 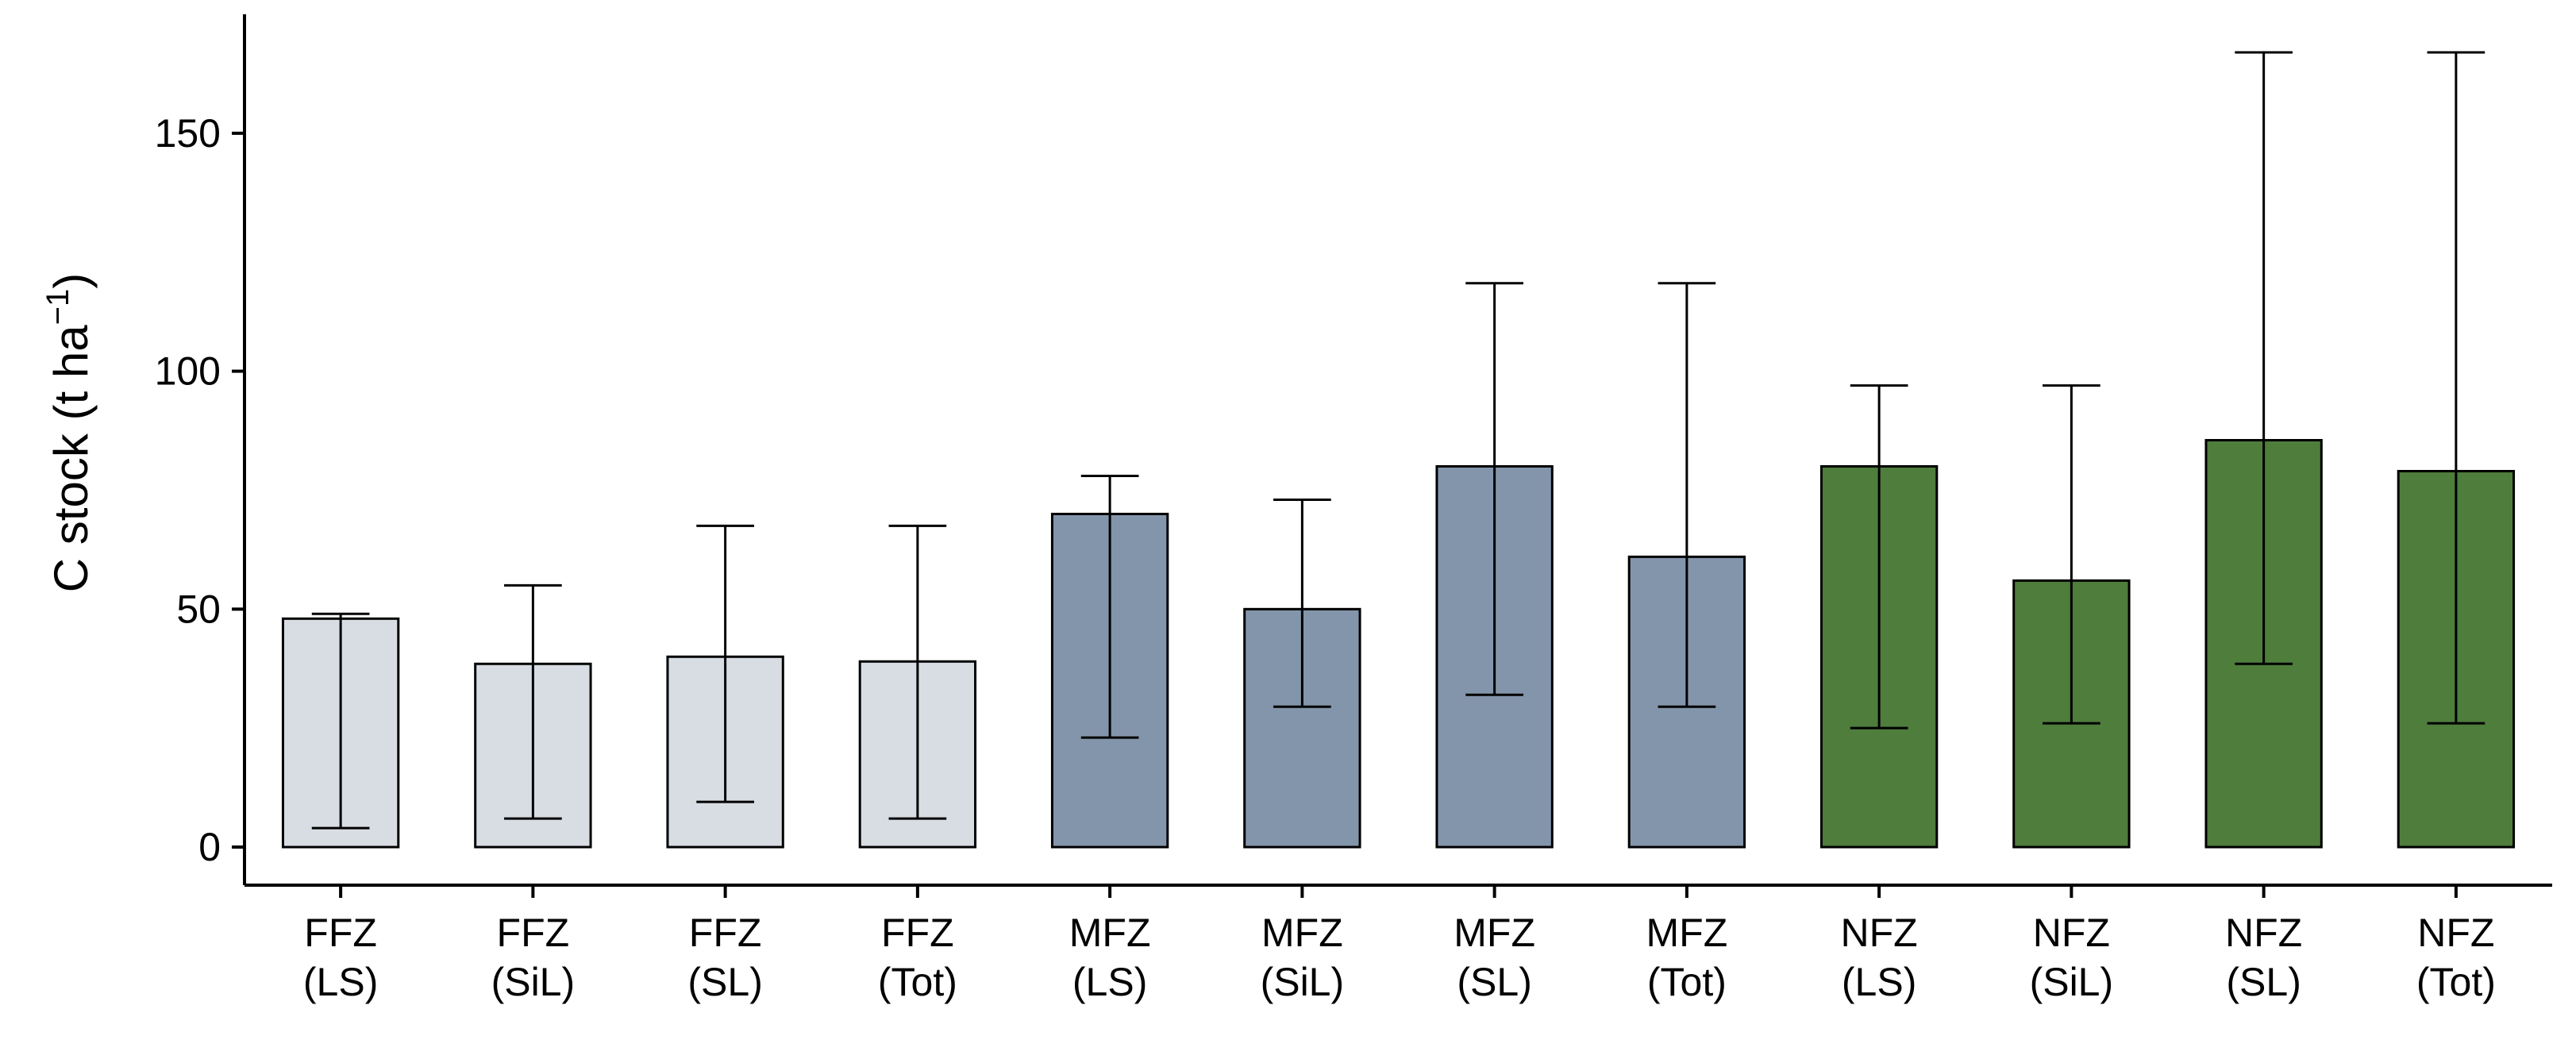 What do you see at coordinates (200, 490) in the screenshot?
I see `y-ticks-layer: 0 50 100 150` at bounding box center [200, 490].